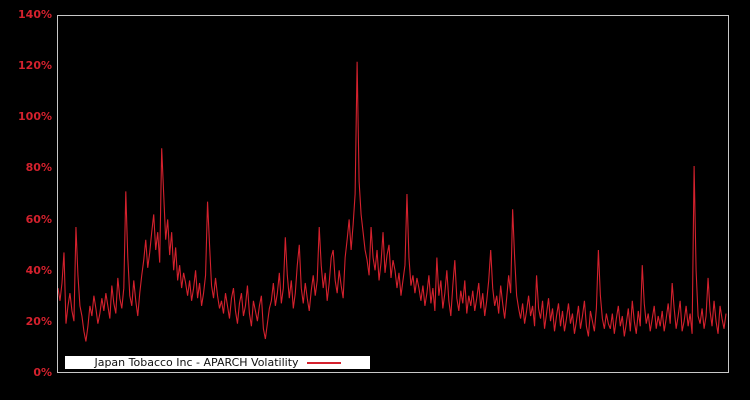 This screenshot has width=750, height=400. Describe the element at coordinates (38, 321) in the screenshot. I see `y-axis-tick-label: 20%` at that location.